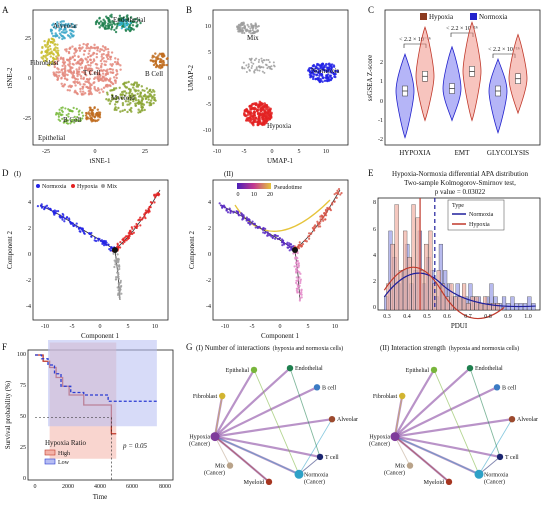 This screenshot has height=507, width=550. Describe the element at coordinates (468, 307) in the screenshot. I see `bar-hypoxia` at that location.